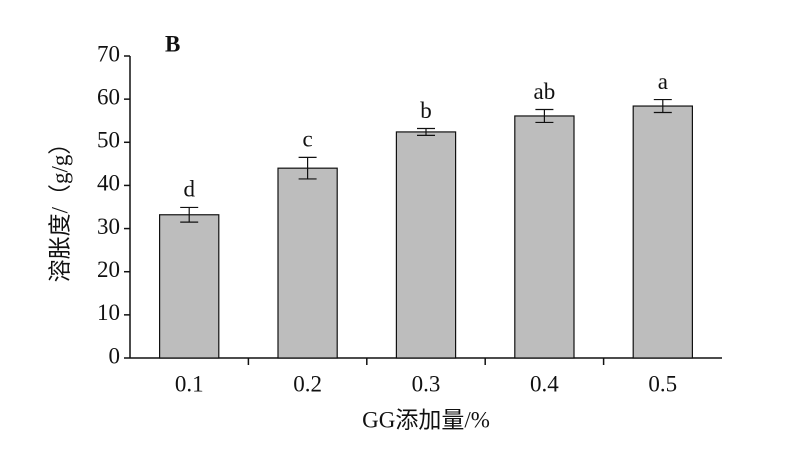 The height and width of the screenshot is (474, 788). What do you see at coordinates (108, 269) in the screenshot?
I see `y-tick-label: 20` at bounding box center [108, 269].